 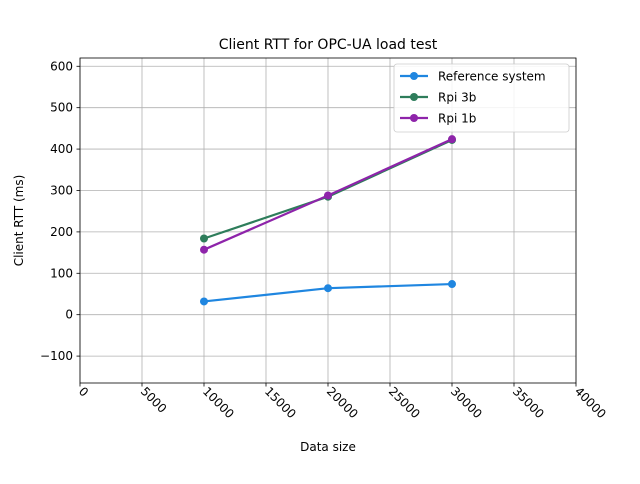 What do you see at coordinates (342, 402) in the screenshot?
I see `x-tick-label: 20000` at bounding box center [342, 402].